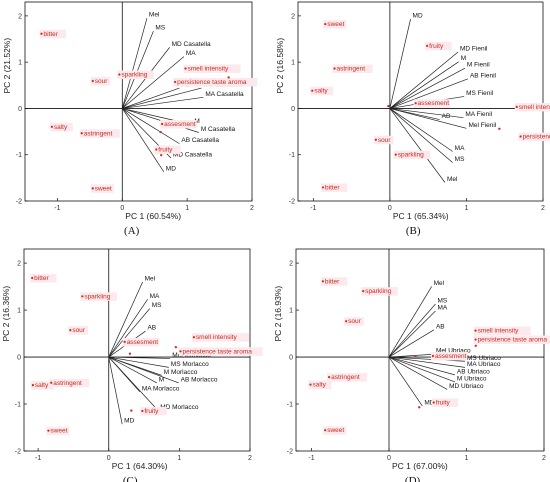  I want to click on y-axis-title: PC 2 (21.52%), so click(7, 66).